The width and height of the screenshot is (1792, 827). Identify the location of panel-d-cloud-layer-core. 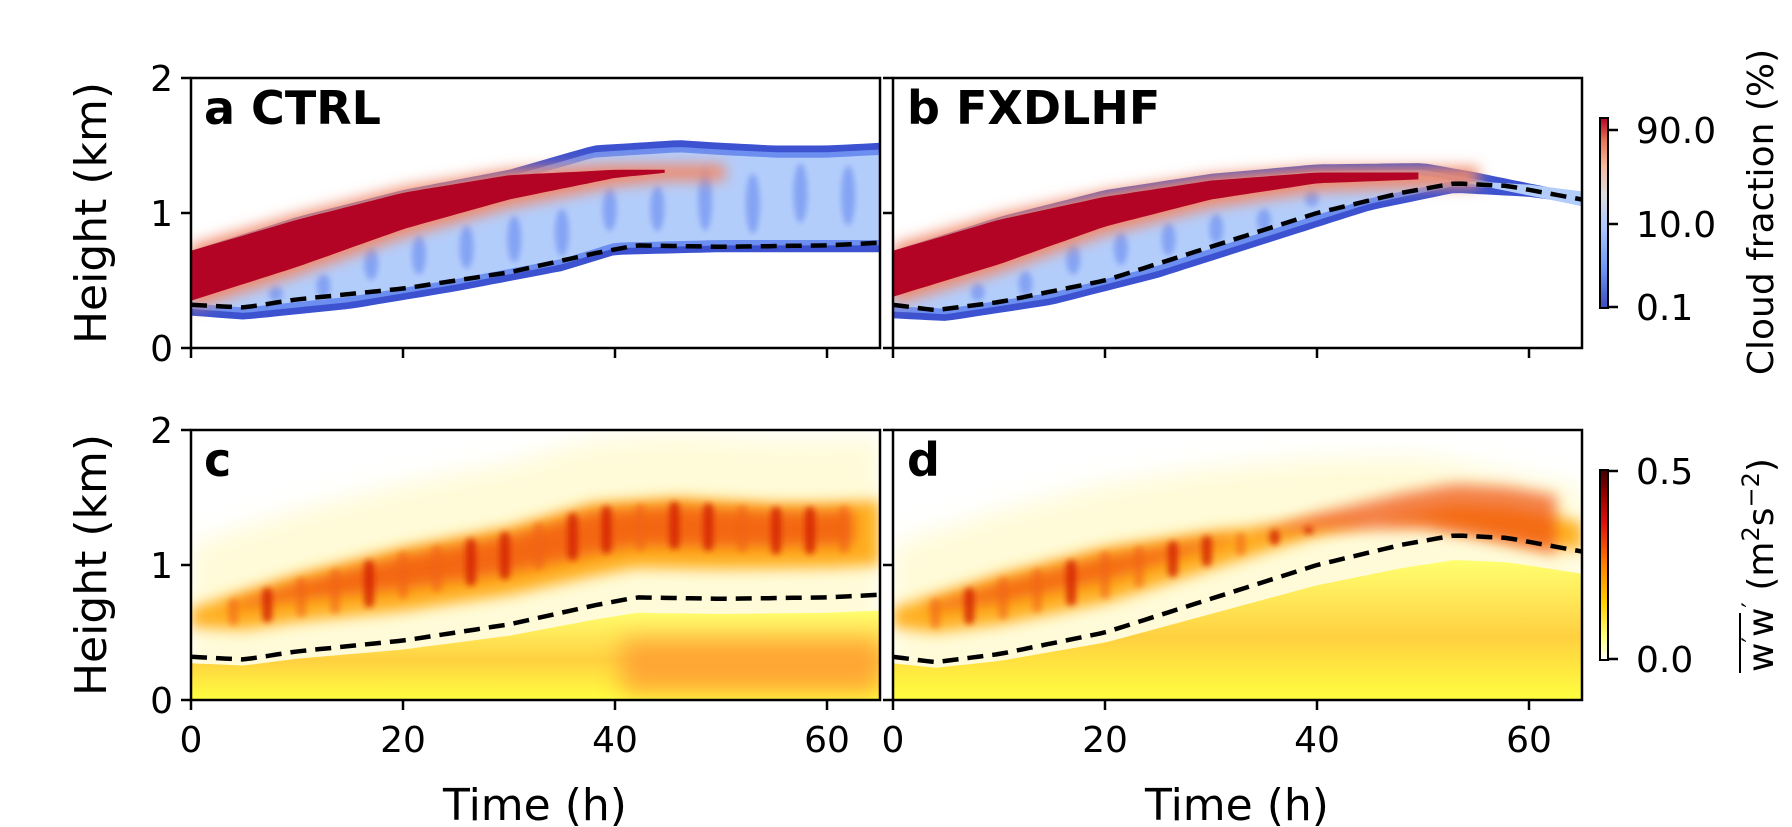
(1242, 547).